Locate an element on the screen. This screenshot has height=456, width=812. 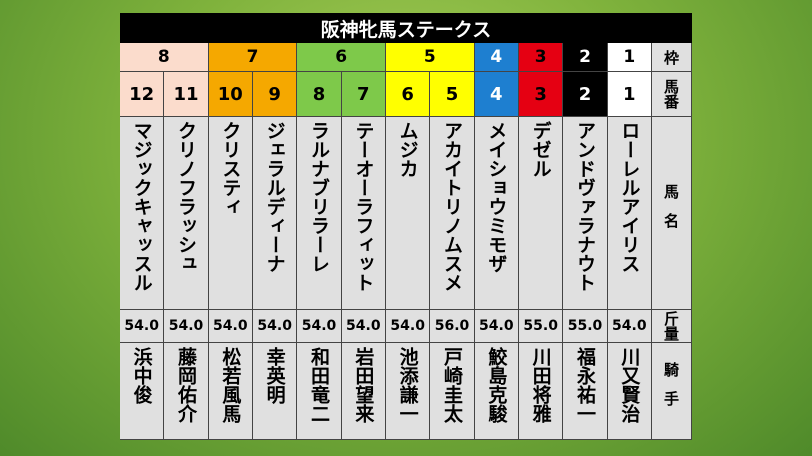
row-label: 馬名 is located at coordinates (672, 213).